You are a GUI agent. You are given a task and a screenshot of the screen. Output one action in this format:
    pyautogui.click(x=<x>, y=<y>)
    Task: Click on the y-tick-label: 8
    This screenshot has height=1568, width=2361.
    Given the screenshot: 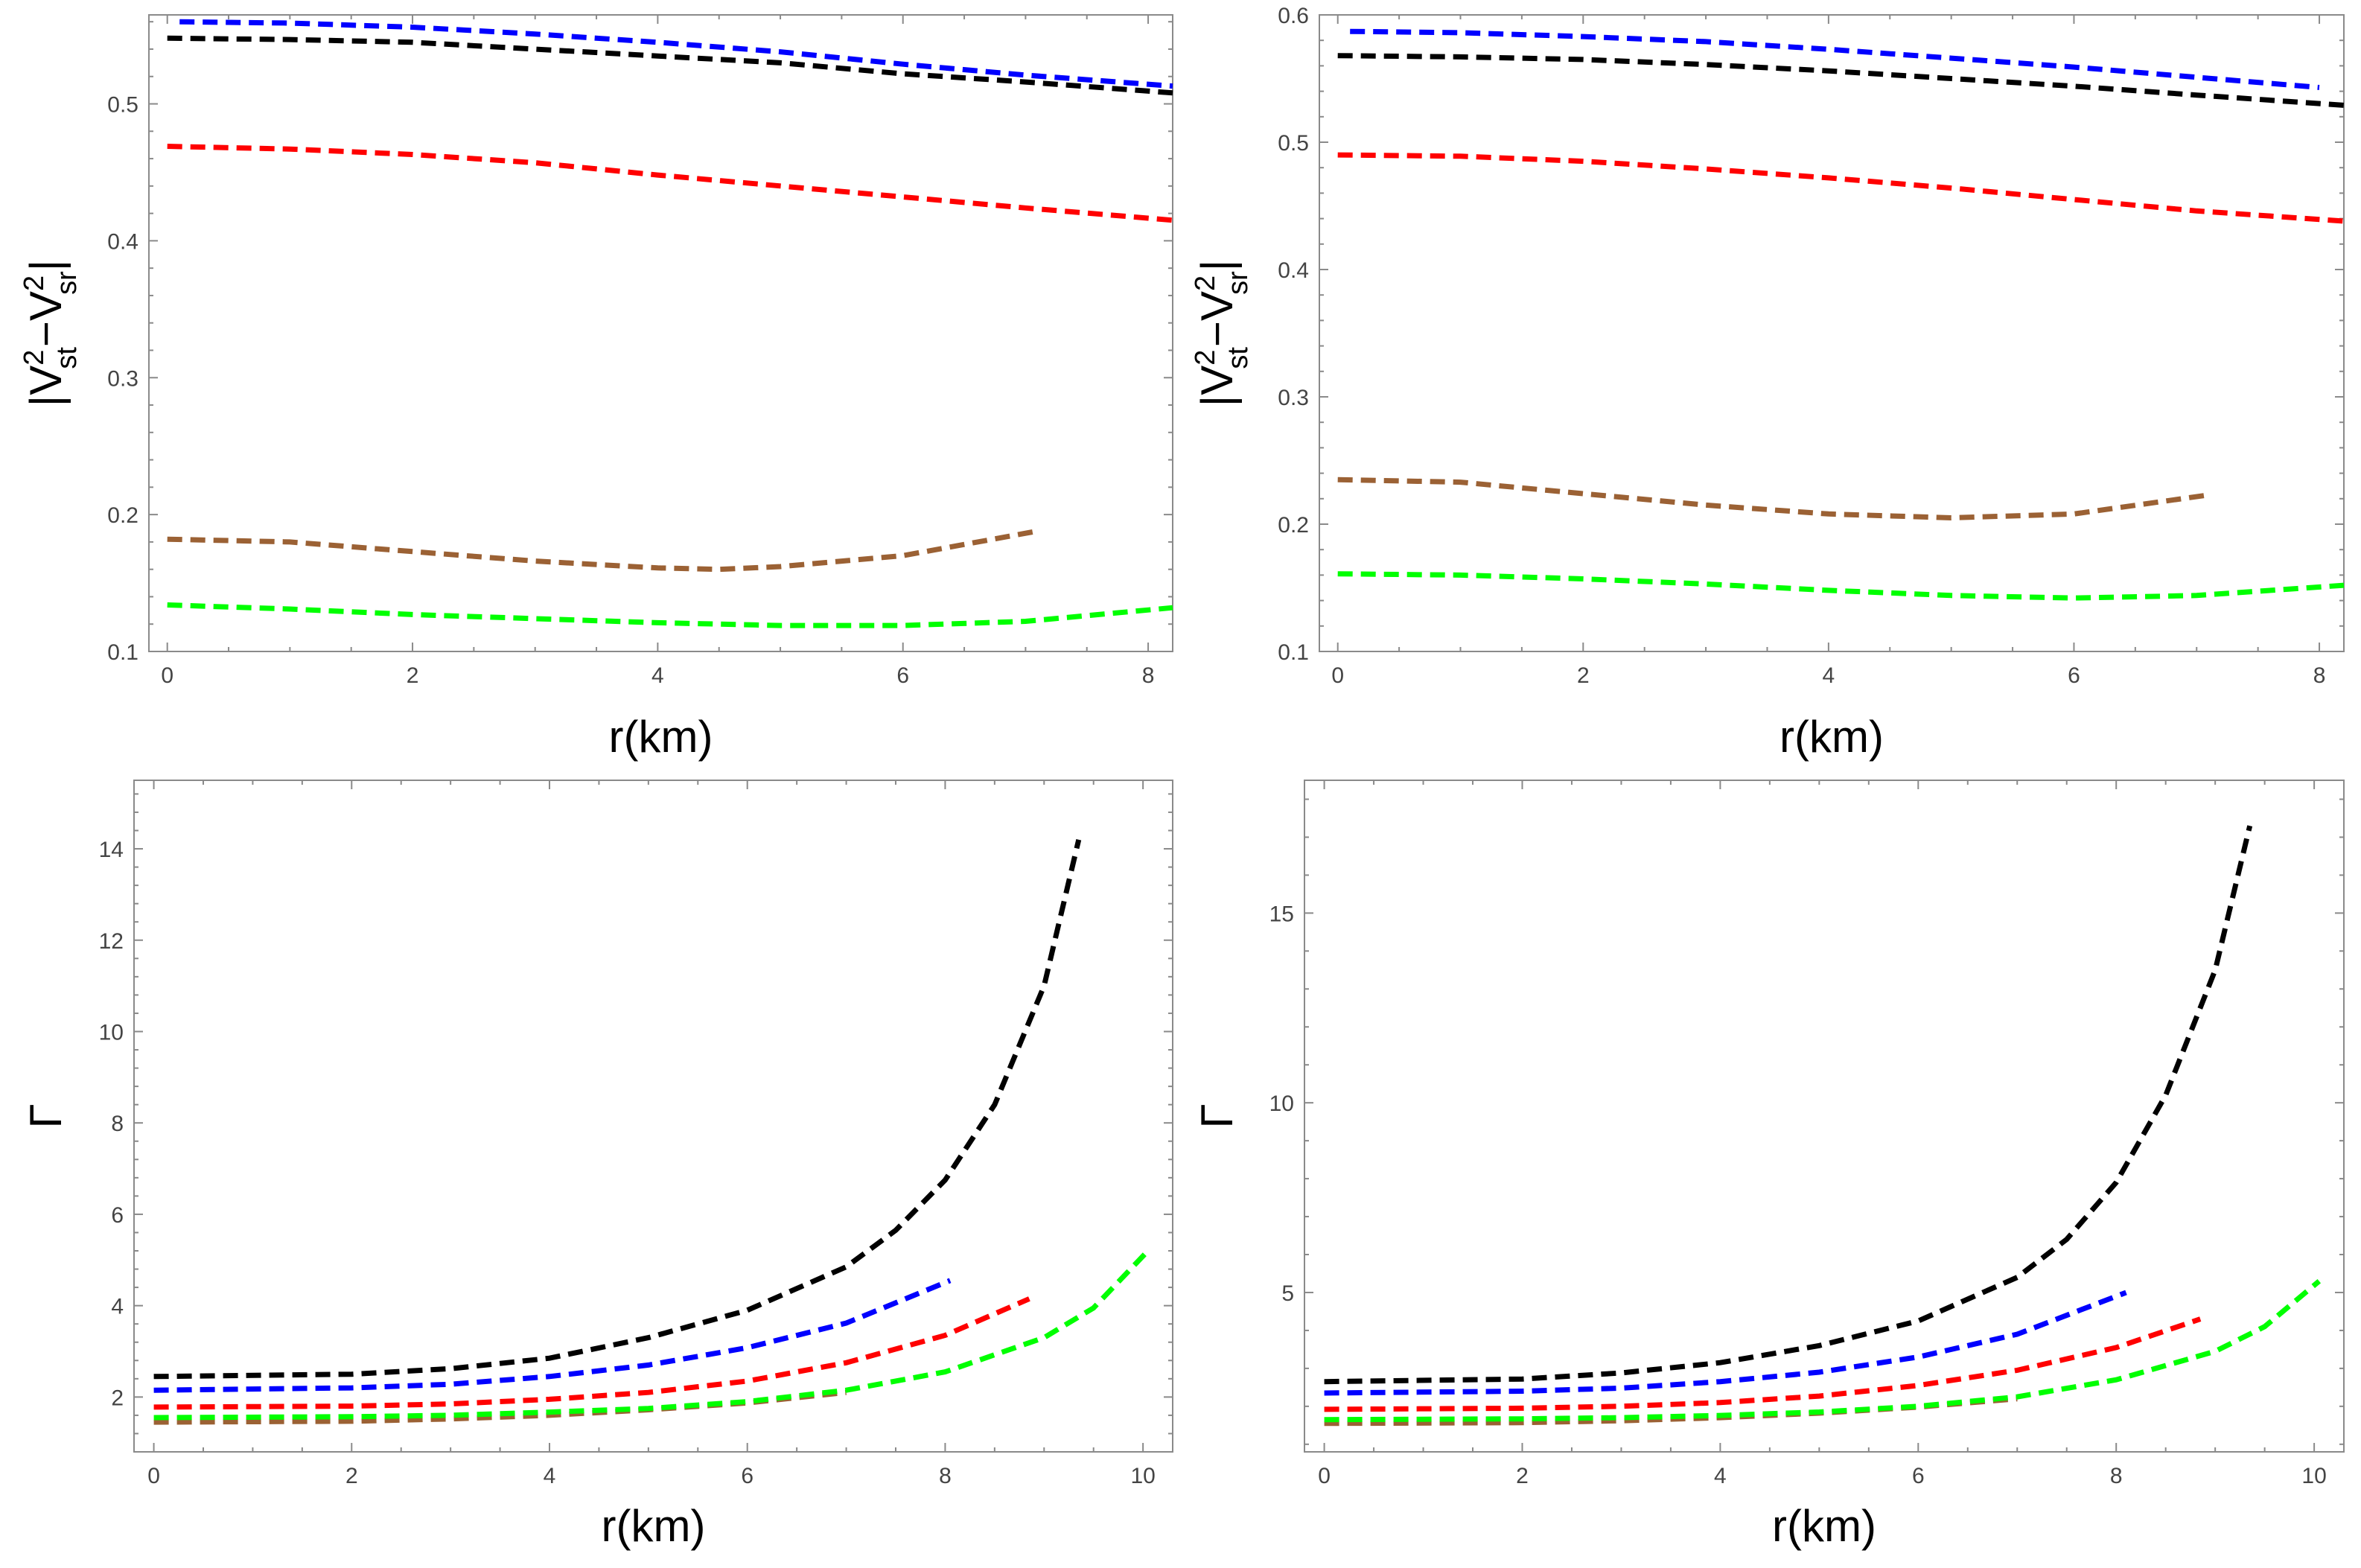 What is the action you would take?
    pyautogui.click(x=118, y=1124)
    